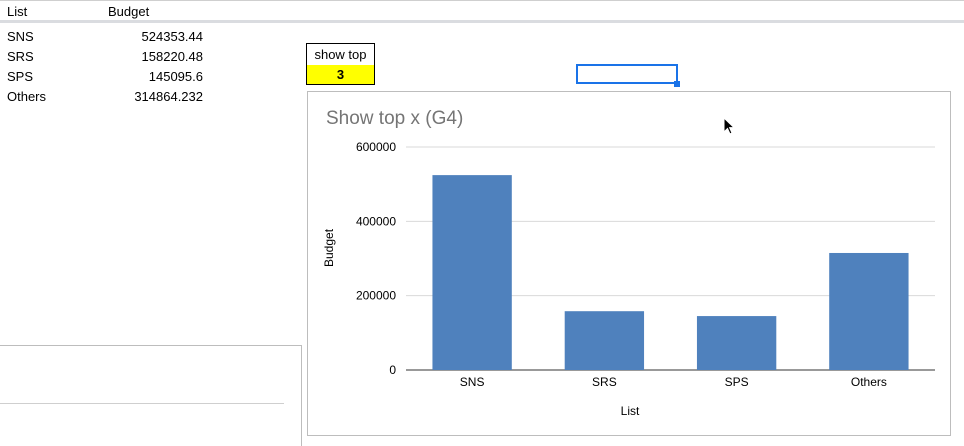  I want to click on x-tick-label: SNS, so click(472, 382).